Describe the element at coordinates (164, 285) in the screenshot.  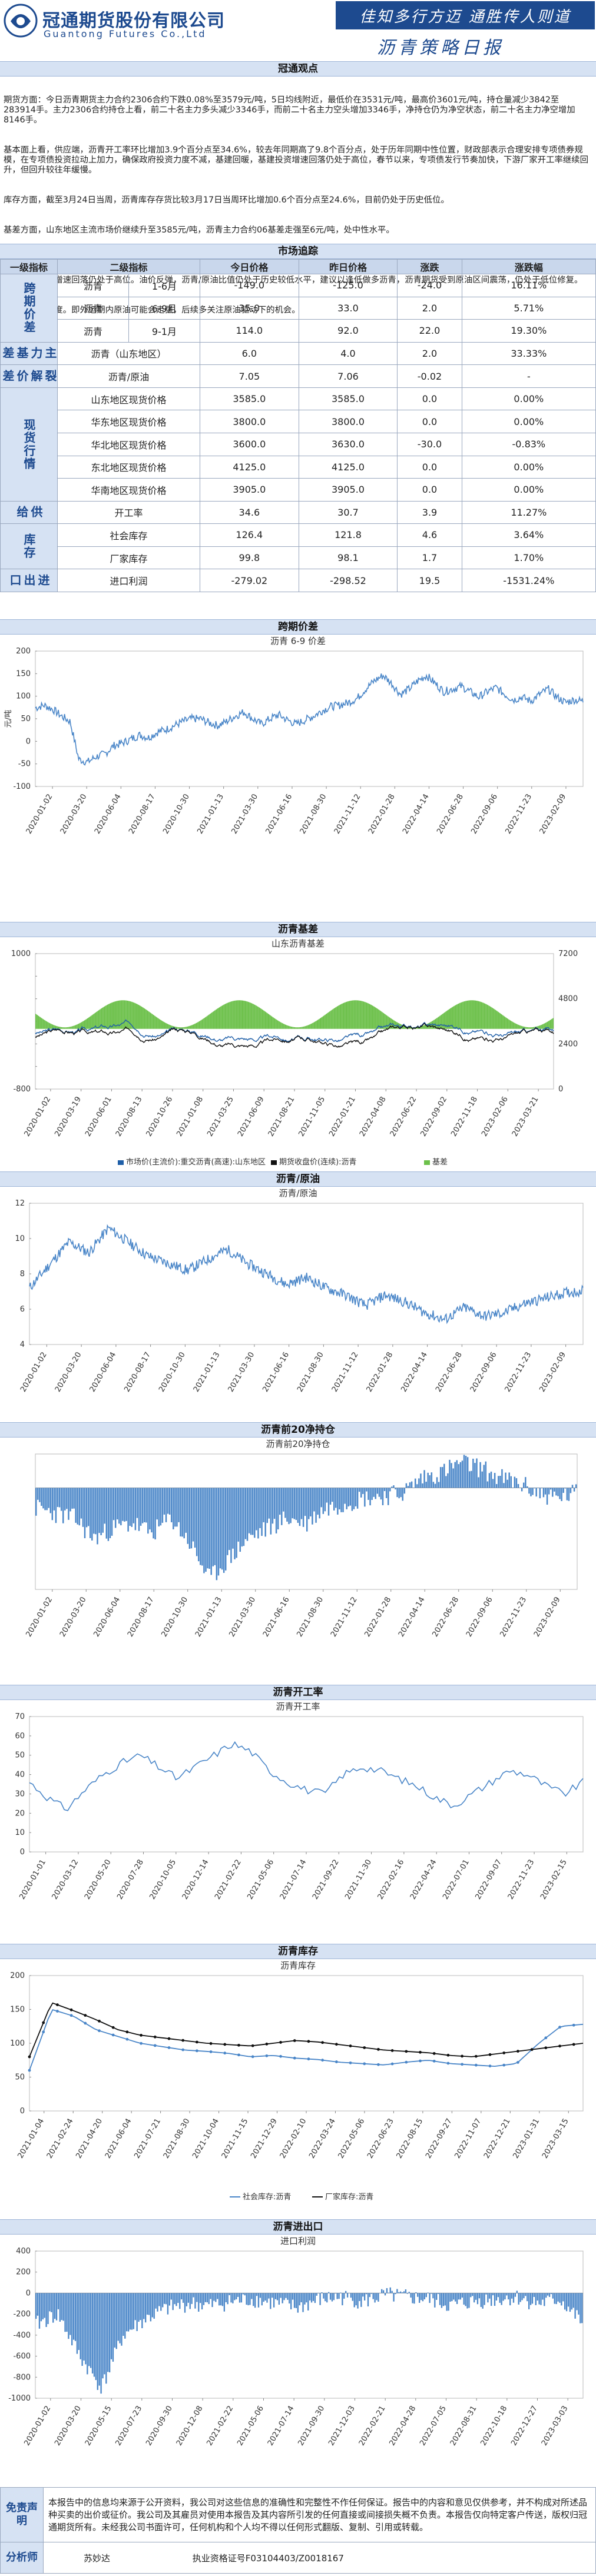
I see `item-sub: 1-6月` at that location.